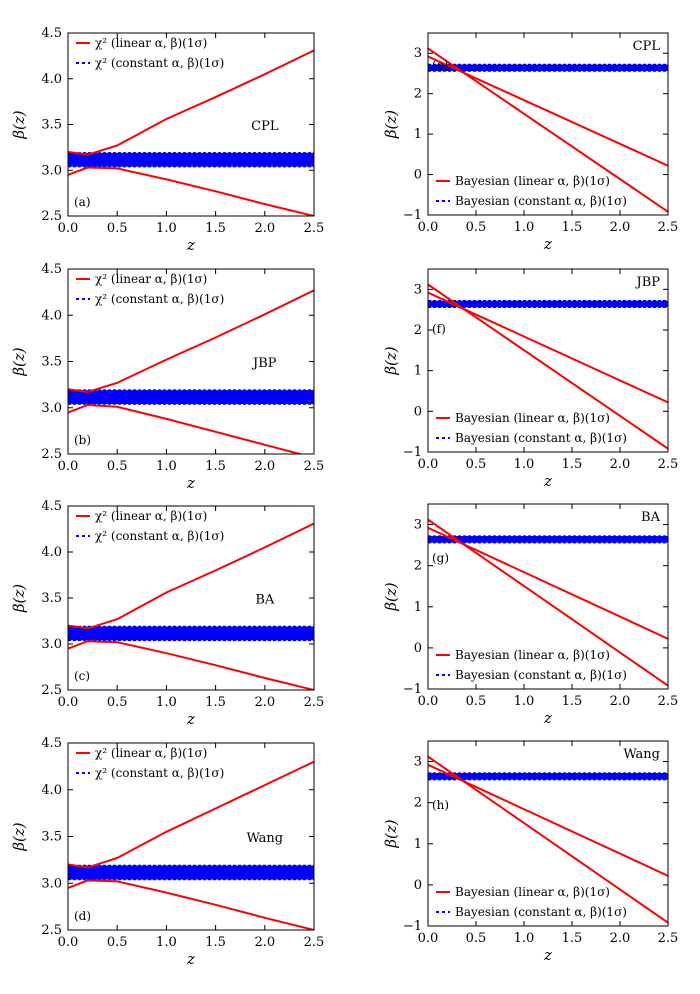 The height and width of the screenshot is (994, 700). What do you see at coordinates (82, 440) in the screenshot?
I see `panel-label: (b)` at bounding box center [82, 440].